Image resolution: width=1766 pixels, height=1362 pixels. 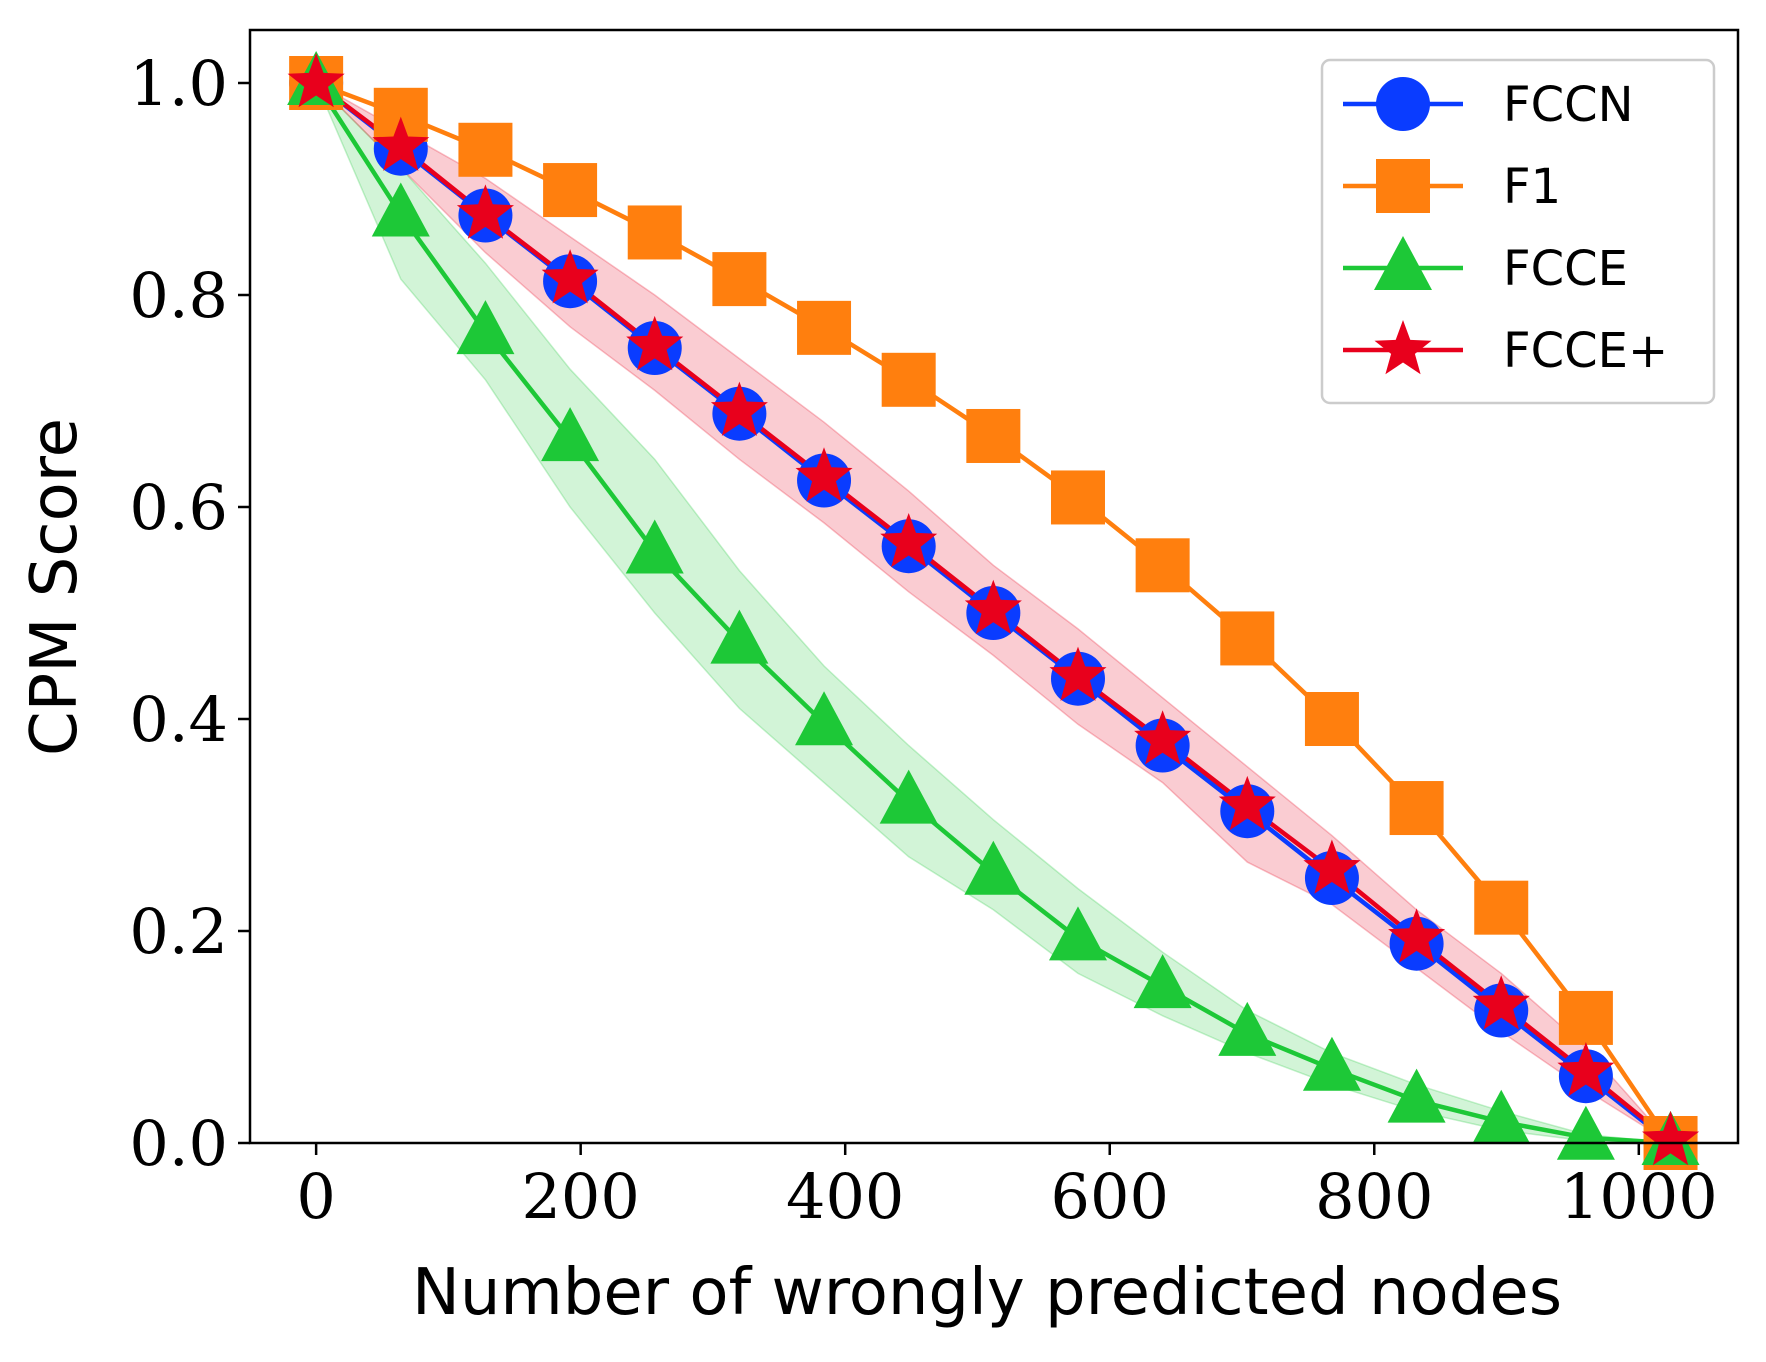 What do you see at coordinates (178, 931) in the screenshot?
I see `y-tick-label: 0.2` at bounding box center [178, 931].